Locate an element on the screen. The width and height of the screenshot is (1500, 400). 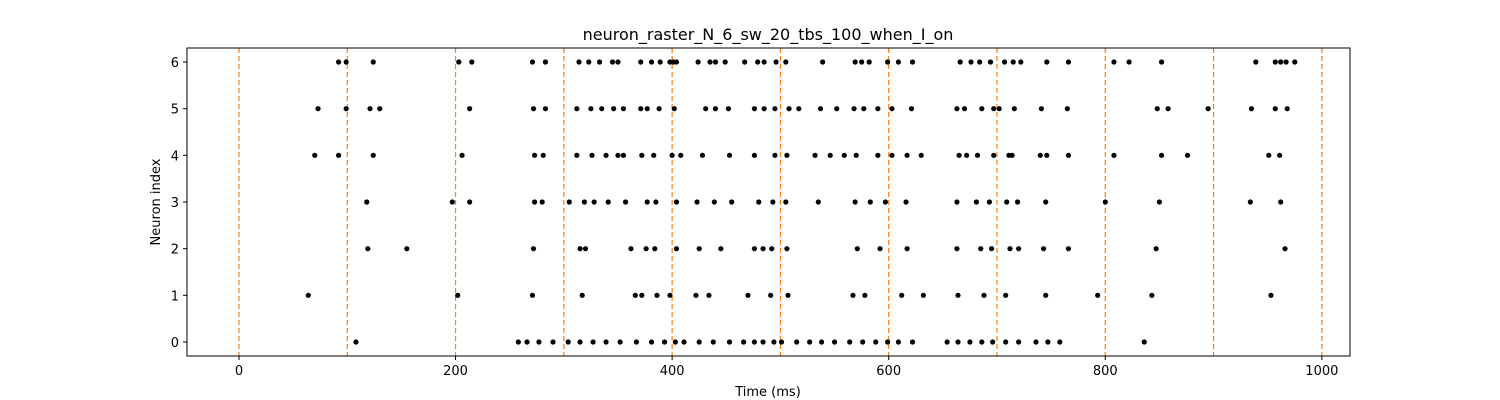
x-tick-label: 600 is located at coordinates (888, 371).